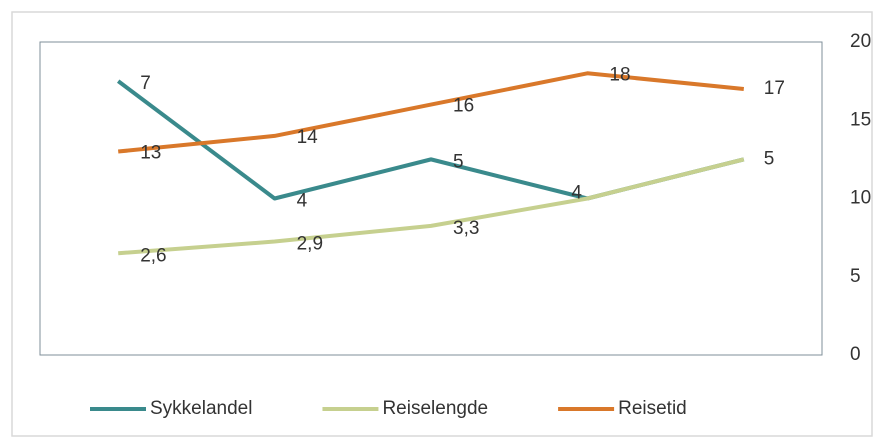 This screenshot has width=882, height=438. I want to click on series-line, so click(431, 112).